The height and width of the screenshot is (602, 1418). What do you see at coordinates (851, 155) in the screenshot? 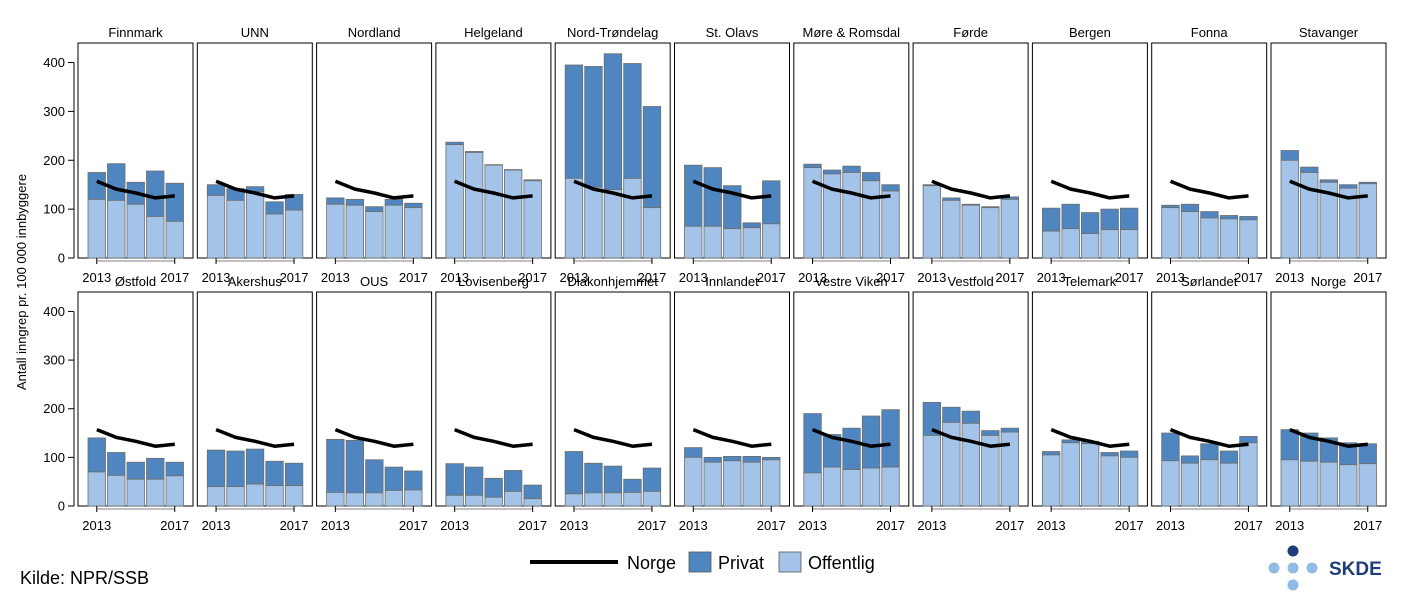
I see `panel: Møre & Romsdal 2013 2017` at bounding box center [851, 155].